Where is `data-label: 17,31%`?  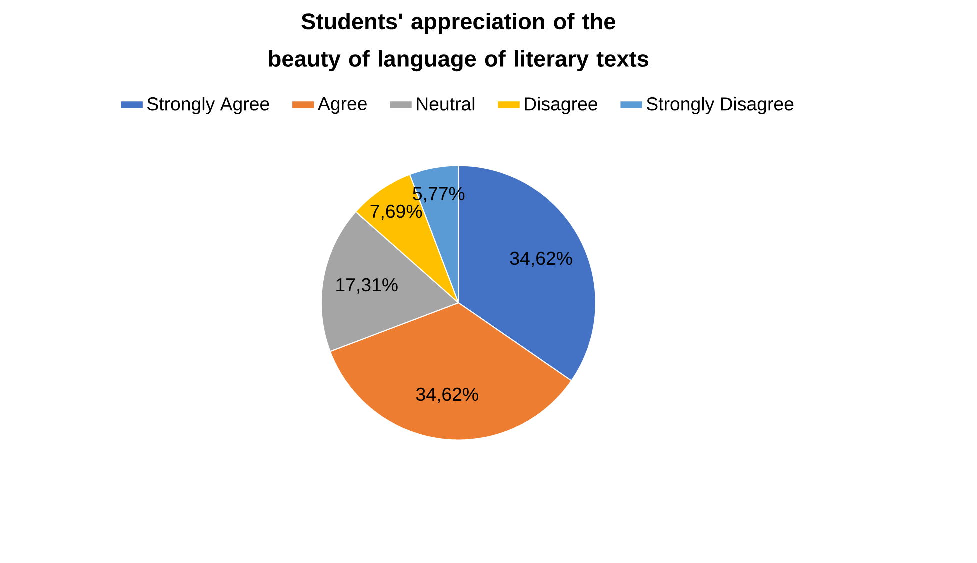 data-label: 17,31% is located at coordinates (367, 286).